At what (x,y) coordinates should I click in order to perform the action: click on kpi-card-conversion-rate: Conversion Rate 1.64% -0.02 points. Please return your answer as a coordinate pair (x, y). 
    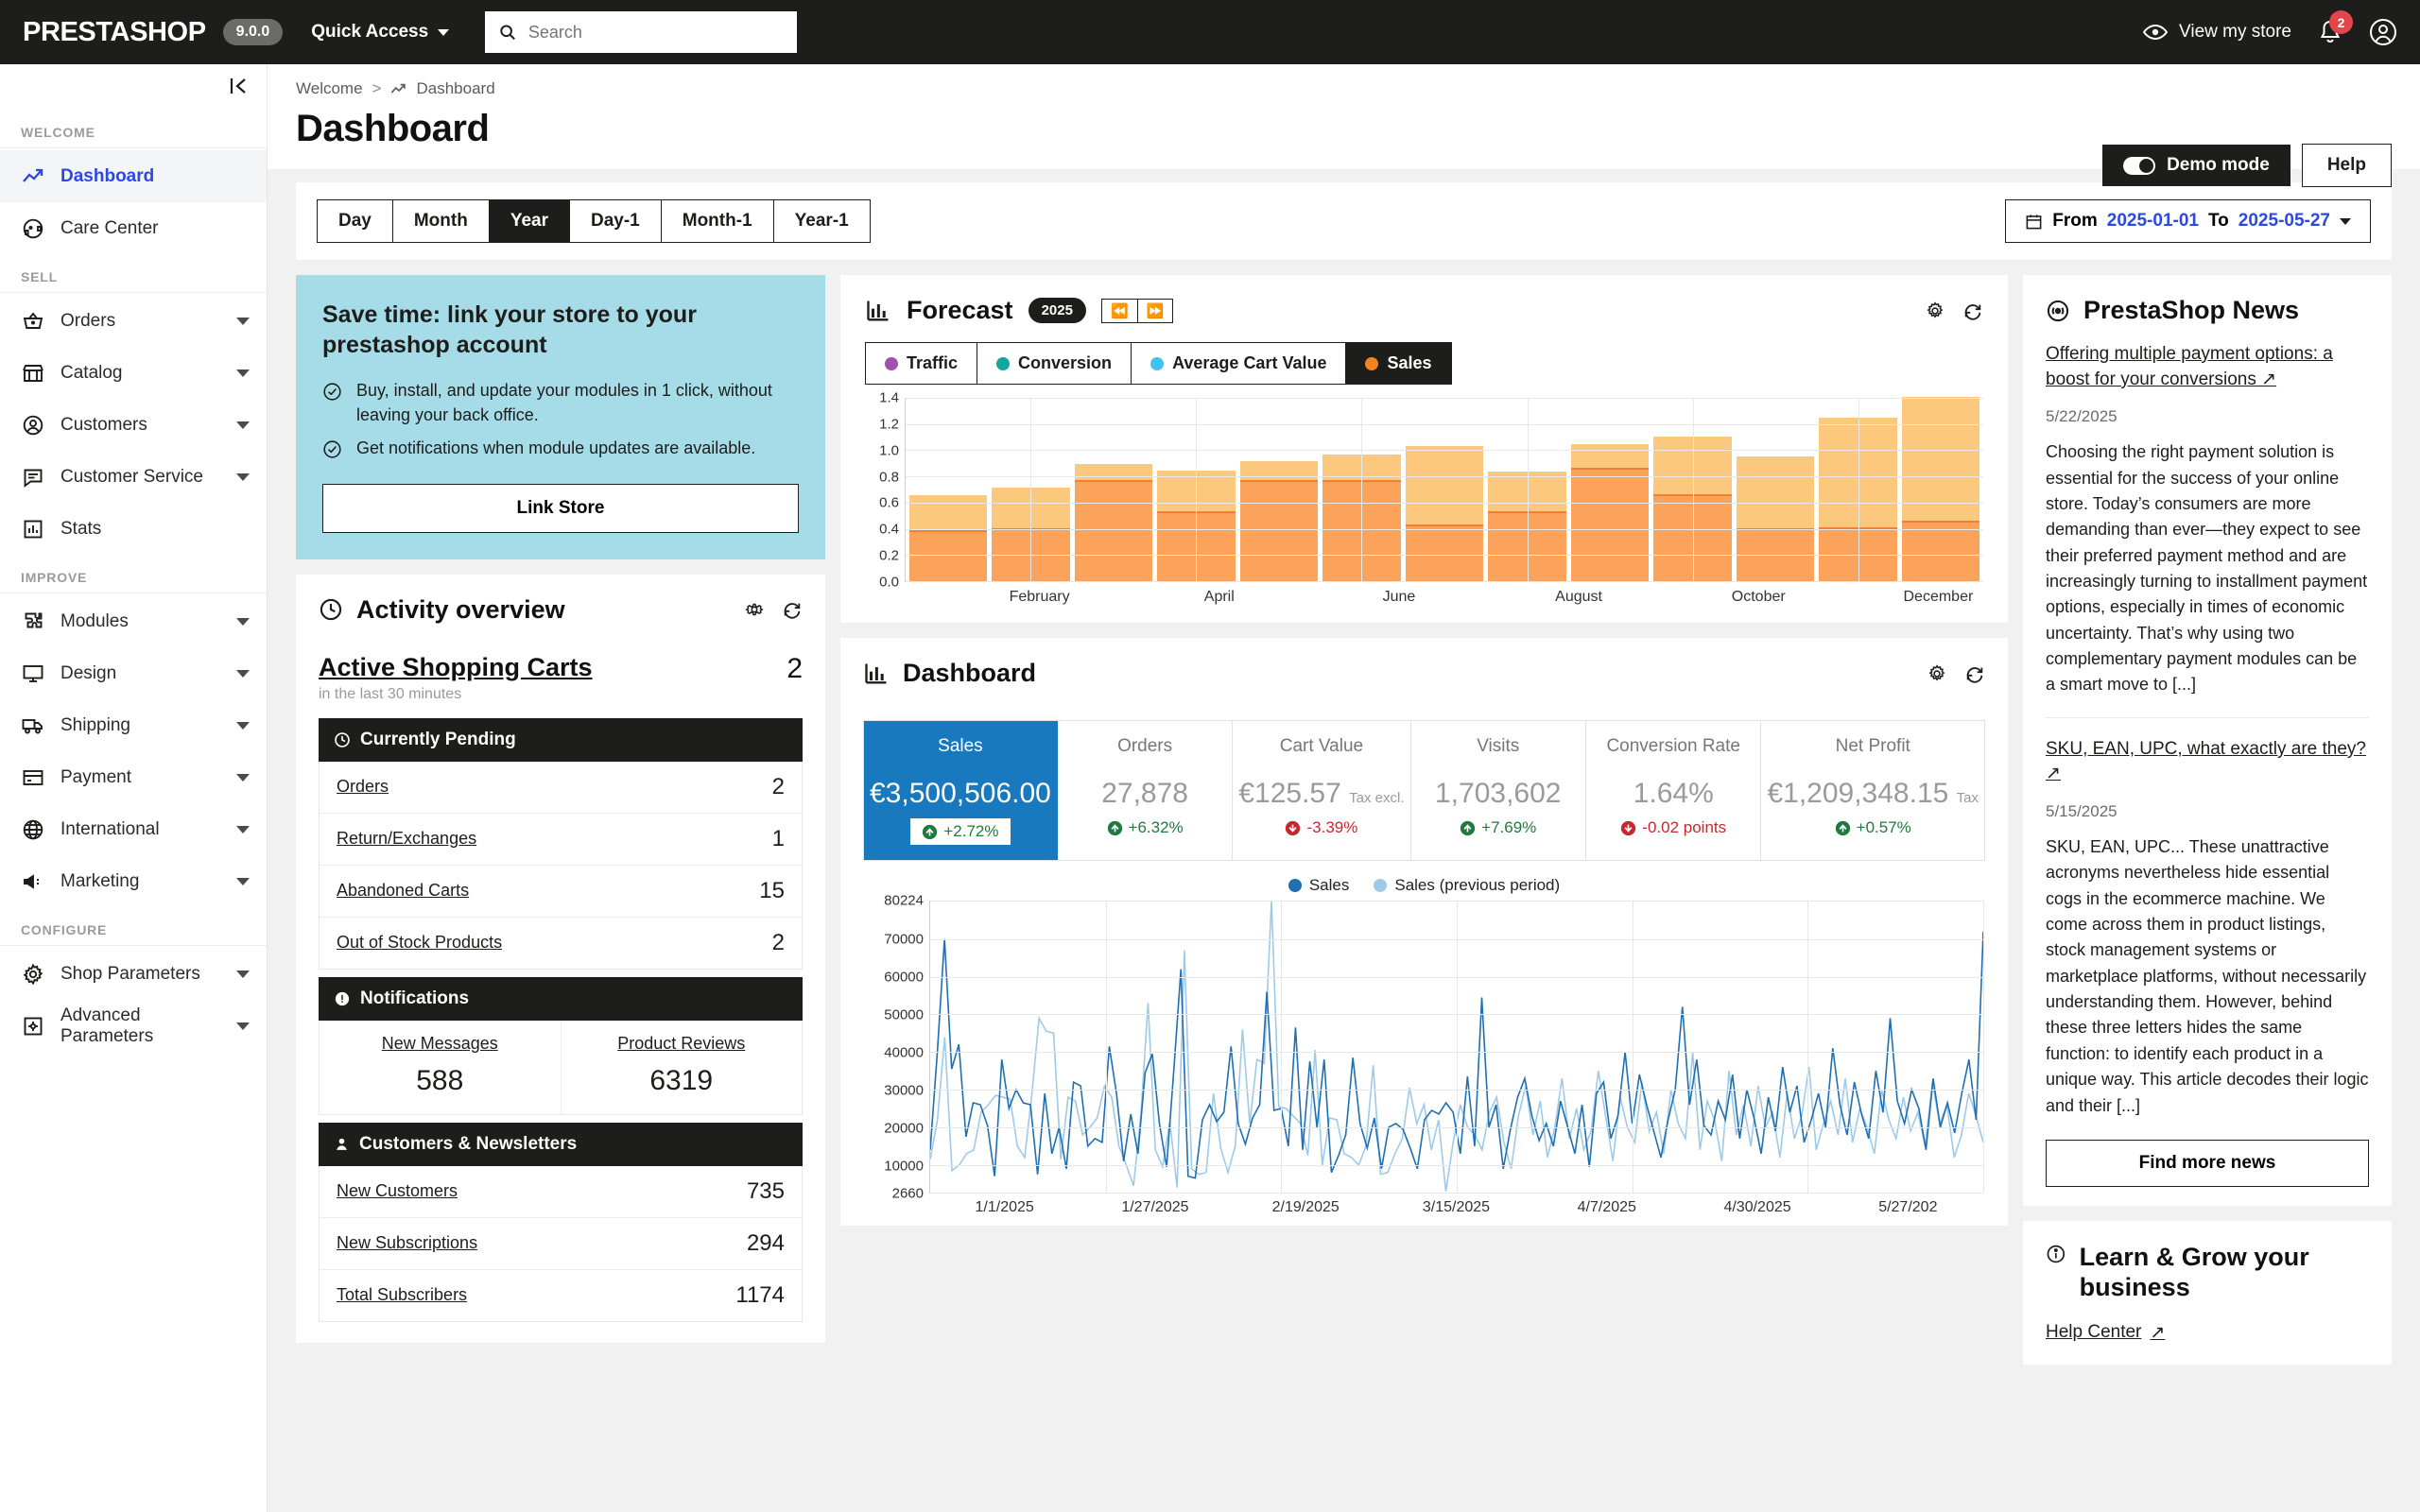
    Looking at the image, I should click on (1673, 790).